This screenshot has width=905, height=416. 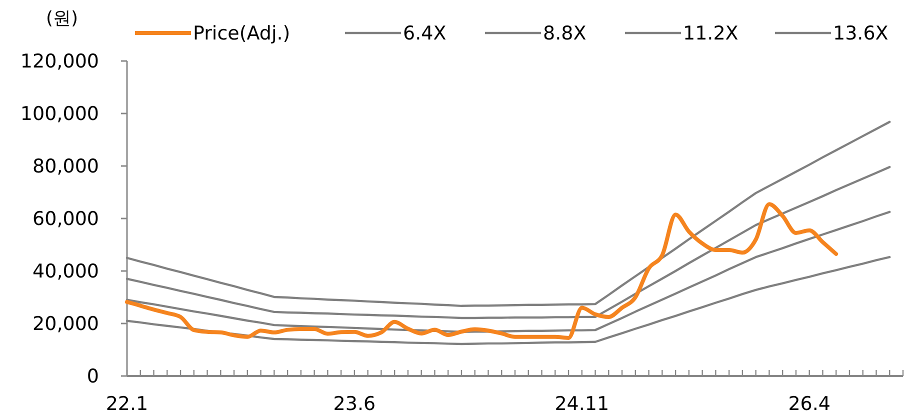 What do you see at coordinates (59, 114) in the screenshot?
I see `y-tick-label: 100,000` at bounding box center [59, 114].